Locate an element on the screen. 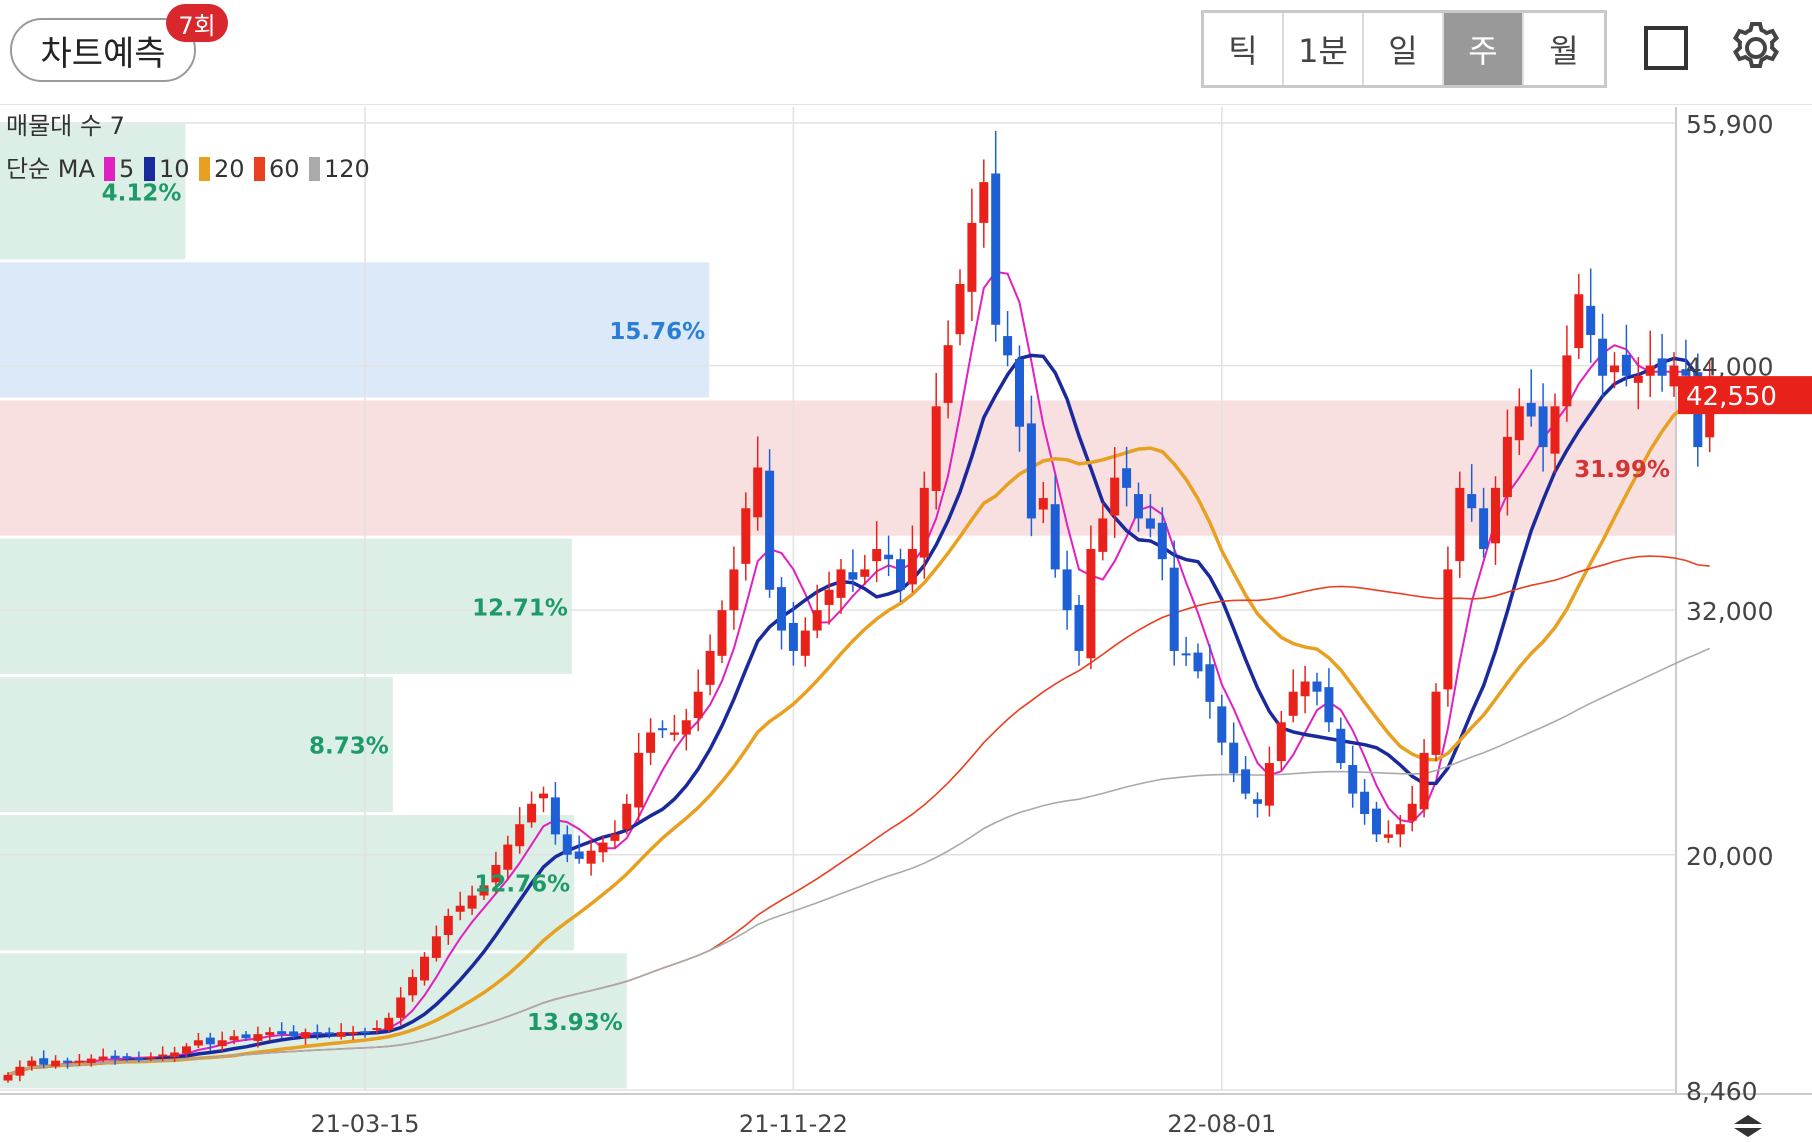 This screenshot has width=1812, height=1142. ma-legend-label-120: 120 is located at coordinates (347, 169).